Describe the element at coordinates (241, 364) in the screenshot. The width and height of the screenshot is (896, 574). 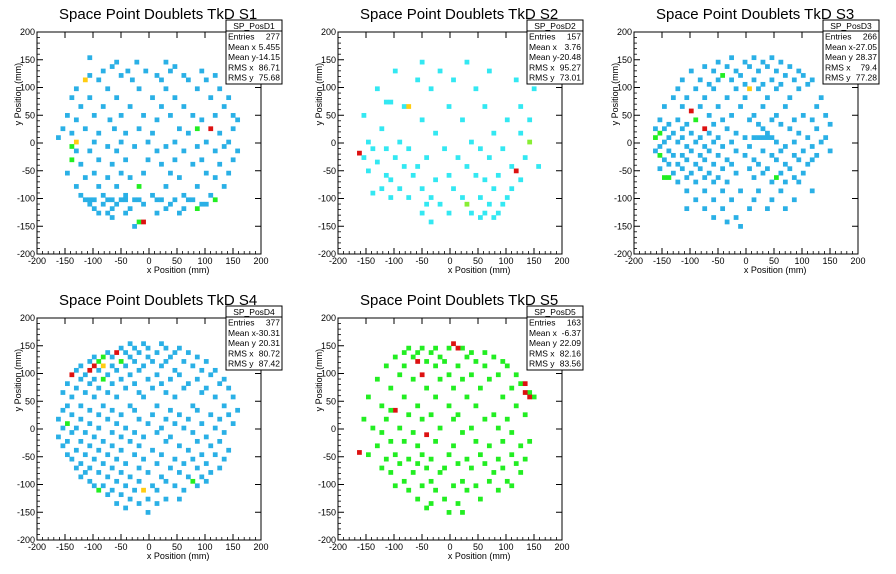
I see `stats-label: RMS y` at that location.